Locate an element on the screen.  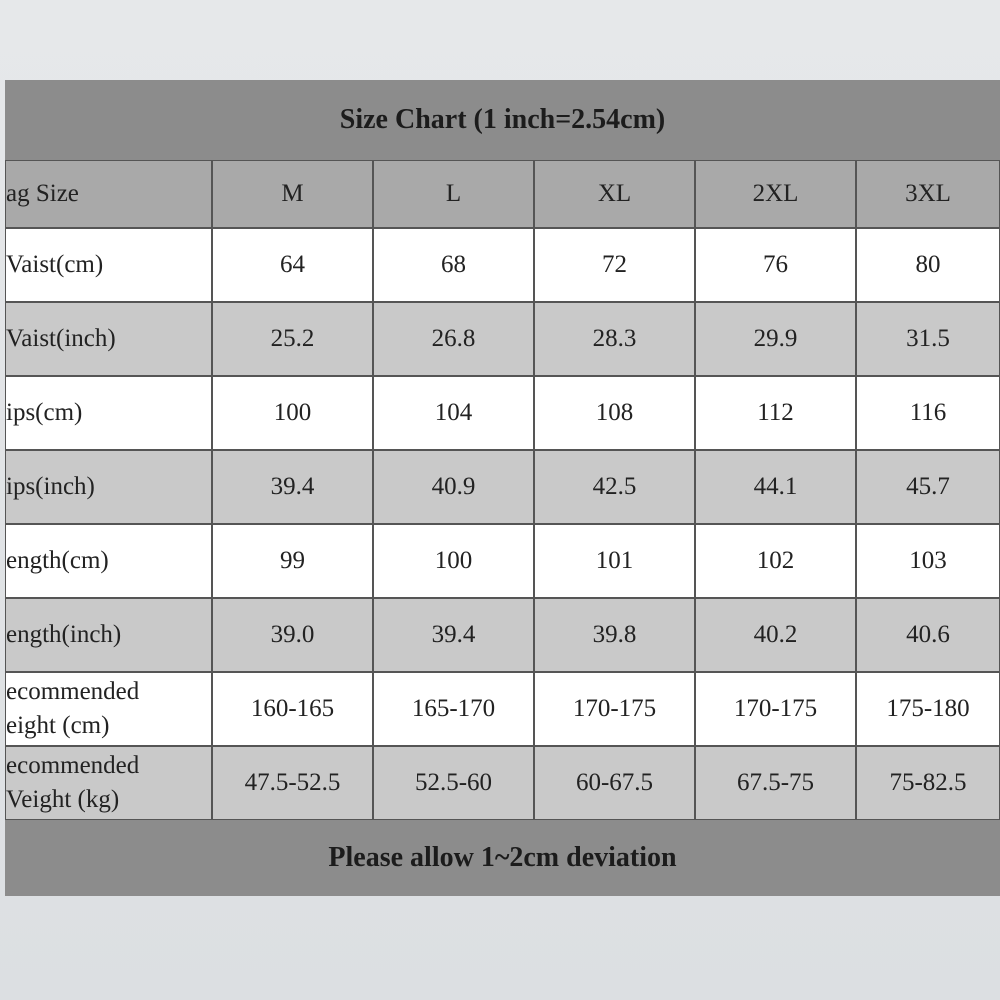
value-cell: 45.7 is located at coordinates (928, 487).